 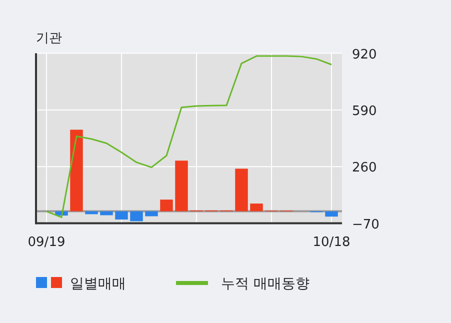 I want to click on y-tick-label: −70, so click(x=366, y=224).